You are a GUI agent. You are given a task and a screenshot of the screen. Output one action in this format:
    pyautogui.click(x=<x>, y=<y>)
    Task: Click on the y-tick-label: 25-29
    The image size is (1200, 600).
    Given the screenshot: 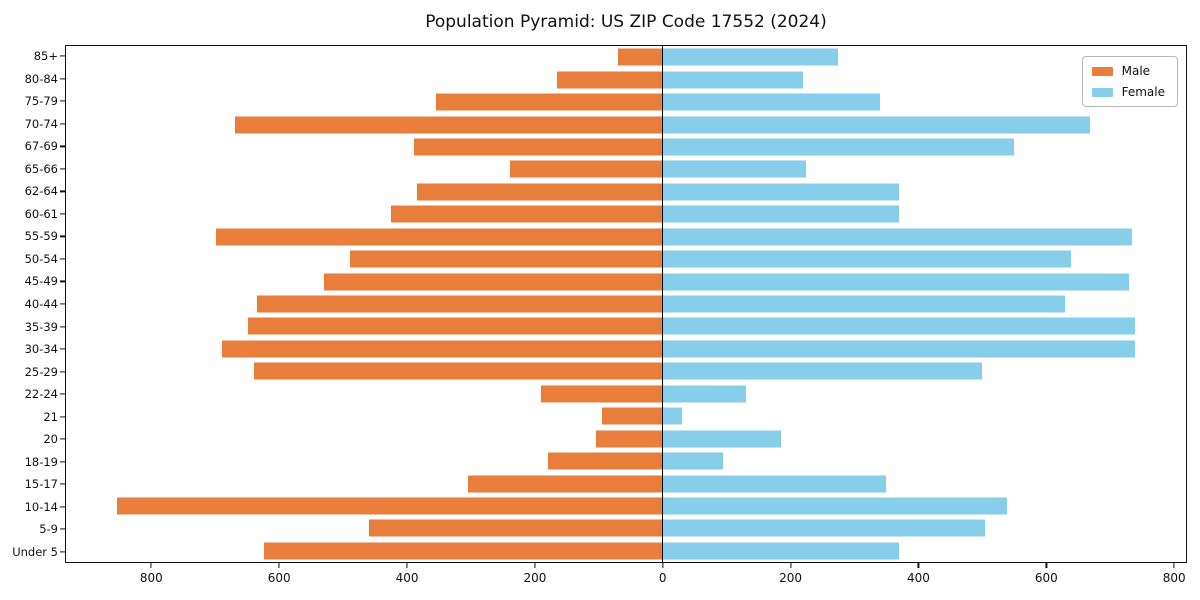 What is the action you would take?
    pyautogui.click(x=41, y=371)
    